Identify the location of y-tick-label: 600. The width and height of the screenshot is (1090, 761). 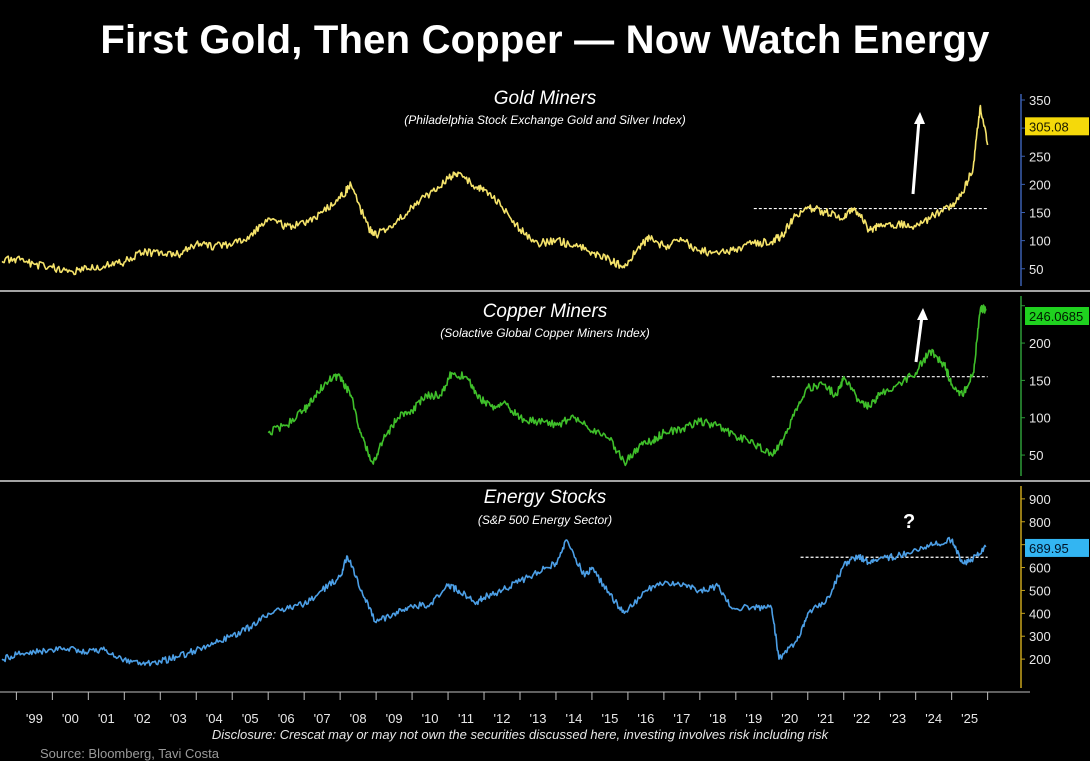
(1040, 568).